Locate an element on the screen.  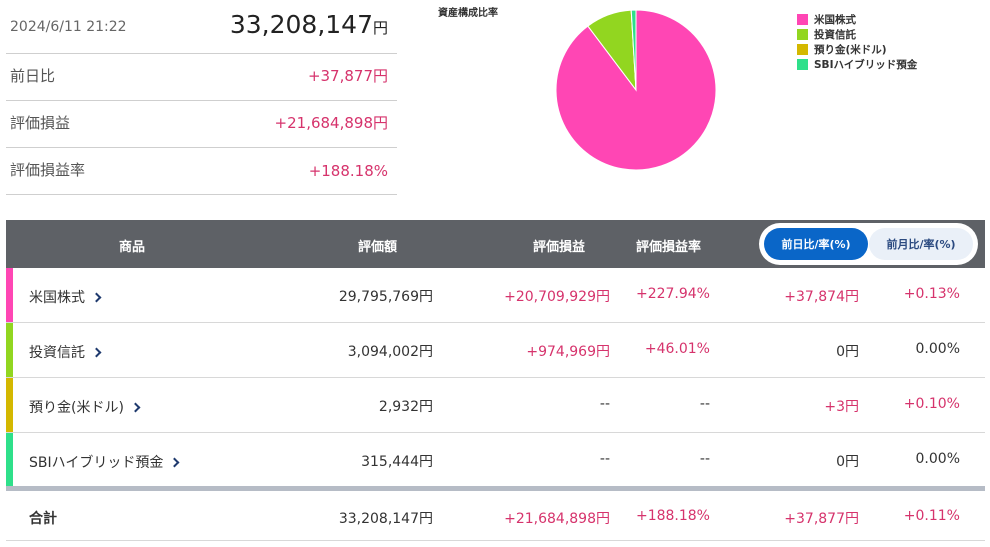
cell-value: 2,932円 is located at coordinates (405, 407).